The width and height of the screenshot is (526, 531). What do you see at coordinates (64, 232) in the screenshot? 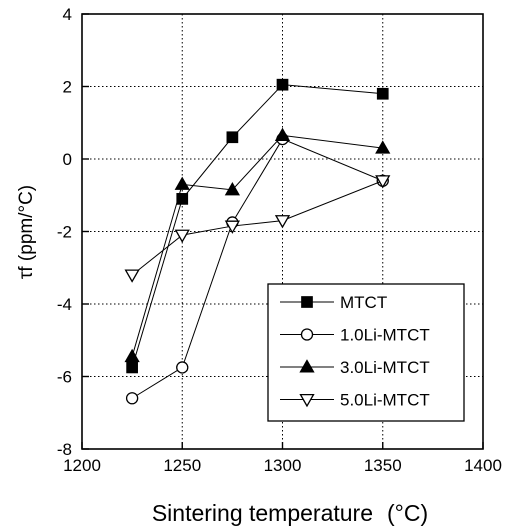
I see `y-tick-label: -2` at bounding box center [64, 232].